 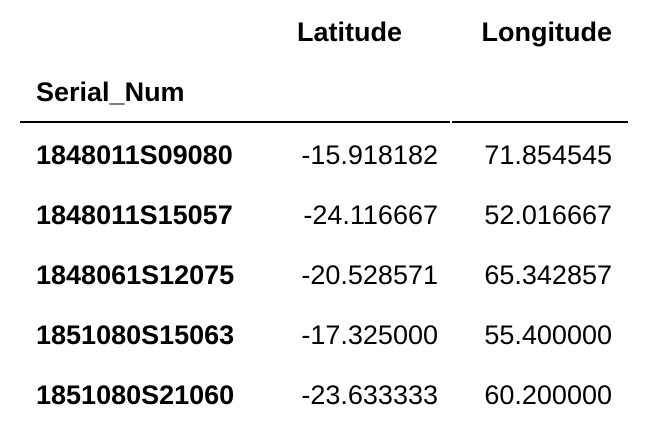 I want to click on table-row: 1848011S09080 -15.918182 71.854545, so click(x=324, y=153).